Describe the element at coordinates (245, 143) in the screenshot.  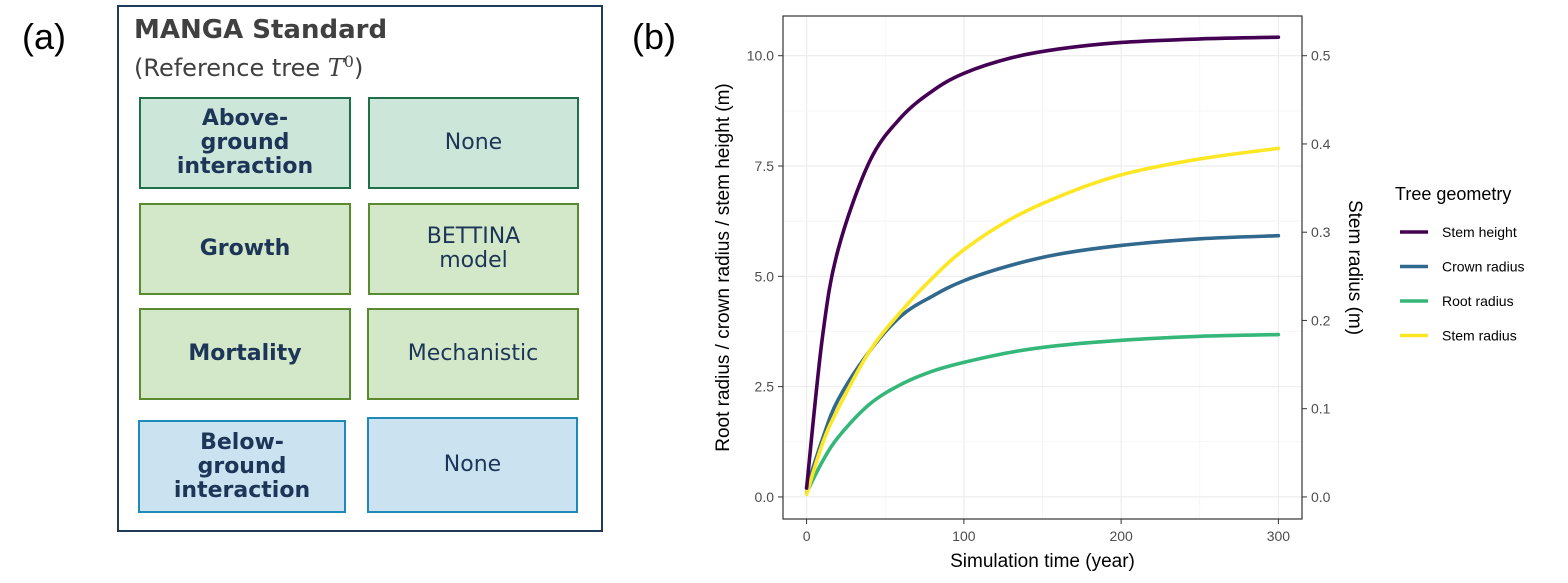
I see `module-label-aboveground: Above- ground interaction` at that location.